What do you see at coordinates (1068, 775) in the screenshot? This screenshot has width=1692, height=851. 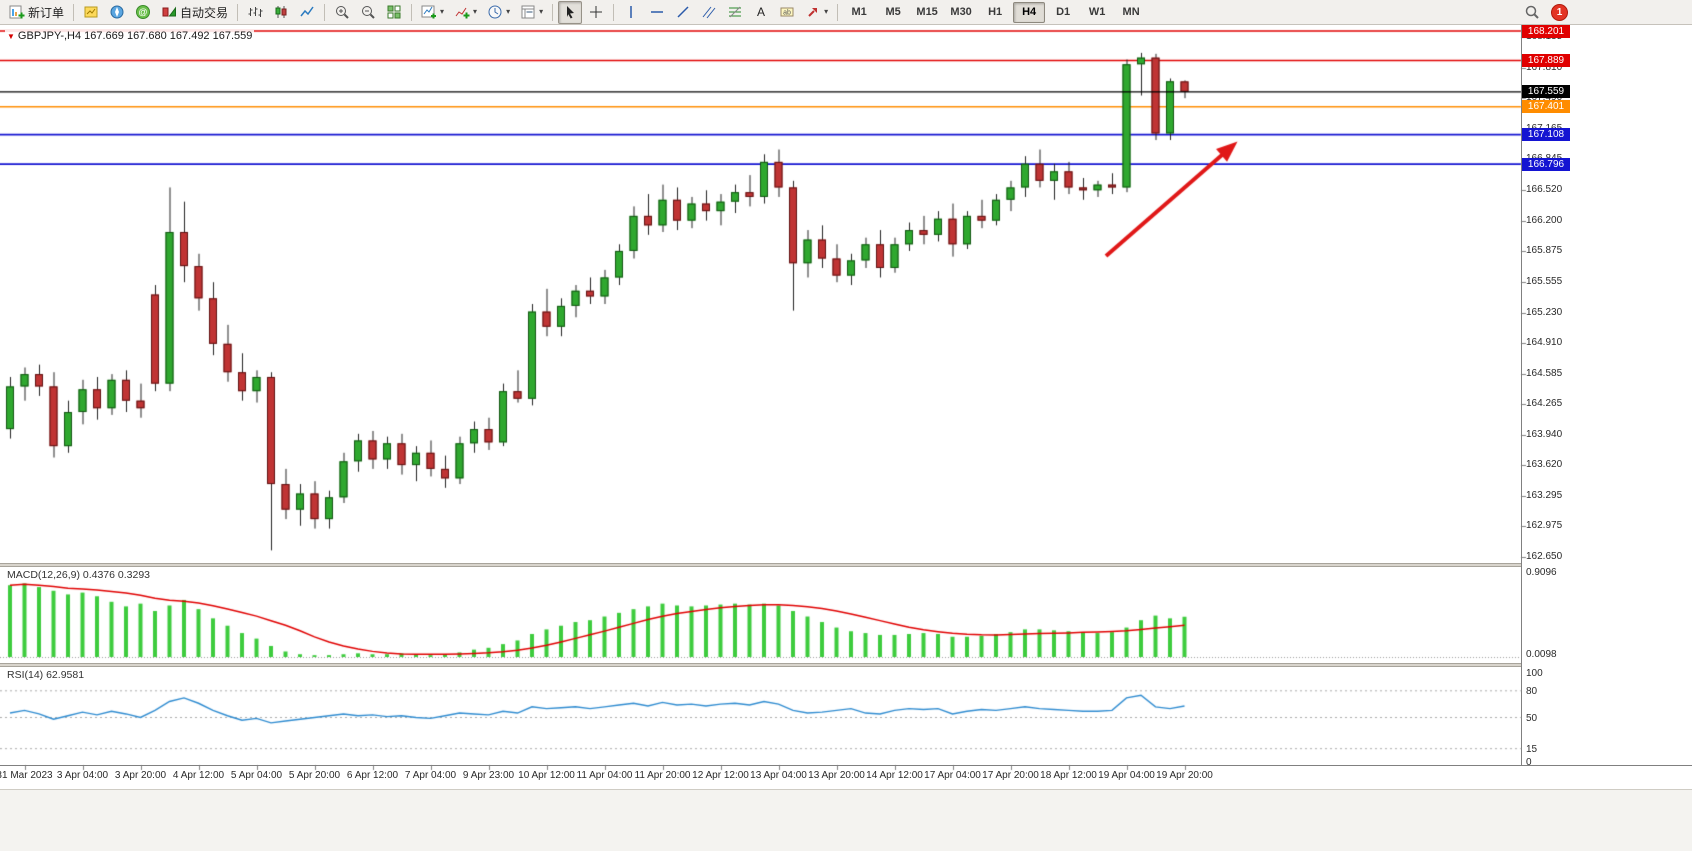 I see `time-axis-label: 18 Apr 12:00` at bounding box center [1068, 775].